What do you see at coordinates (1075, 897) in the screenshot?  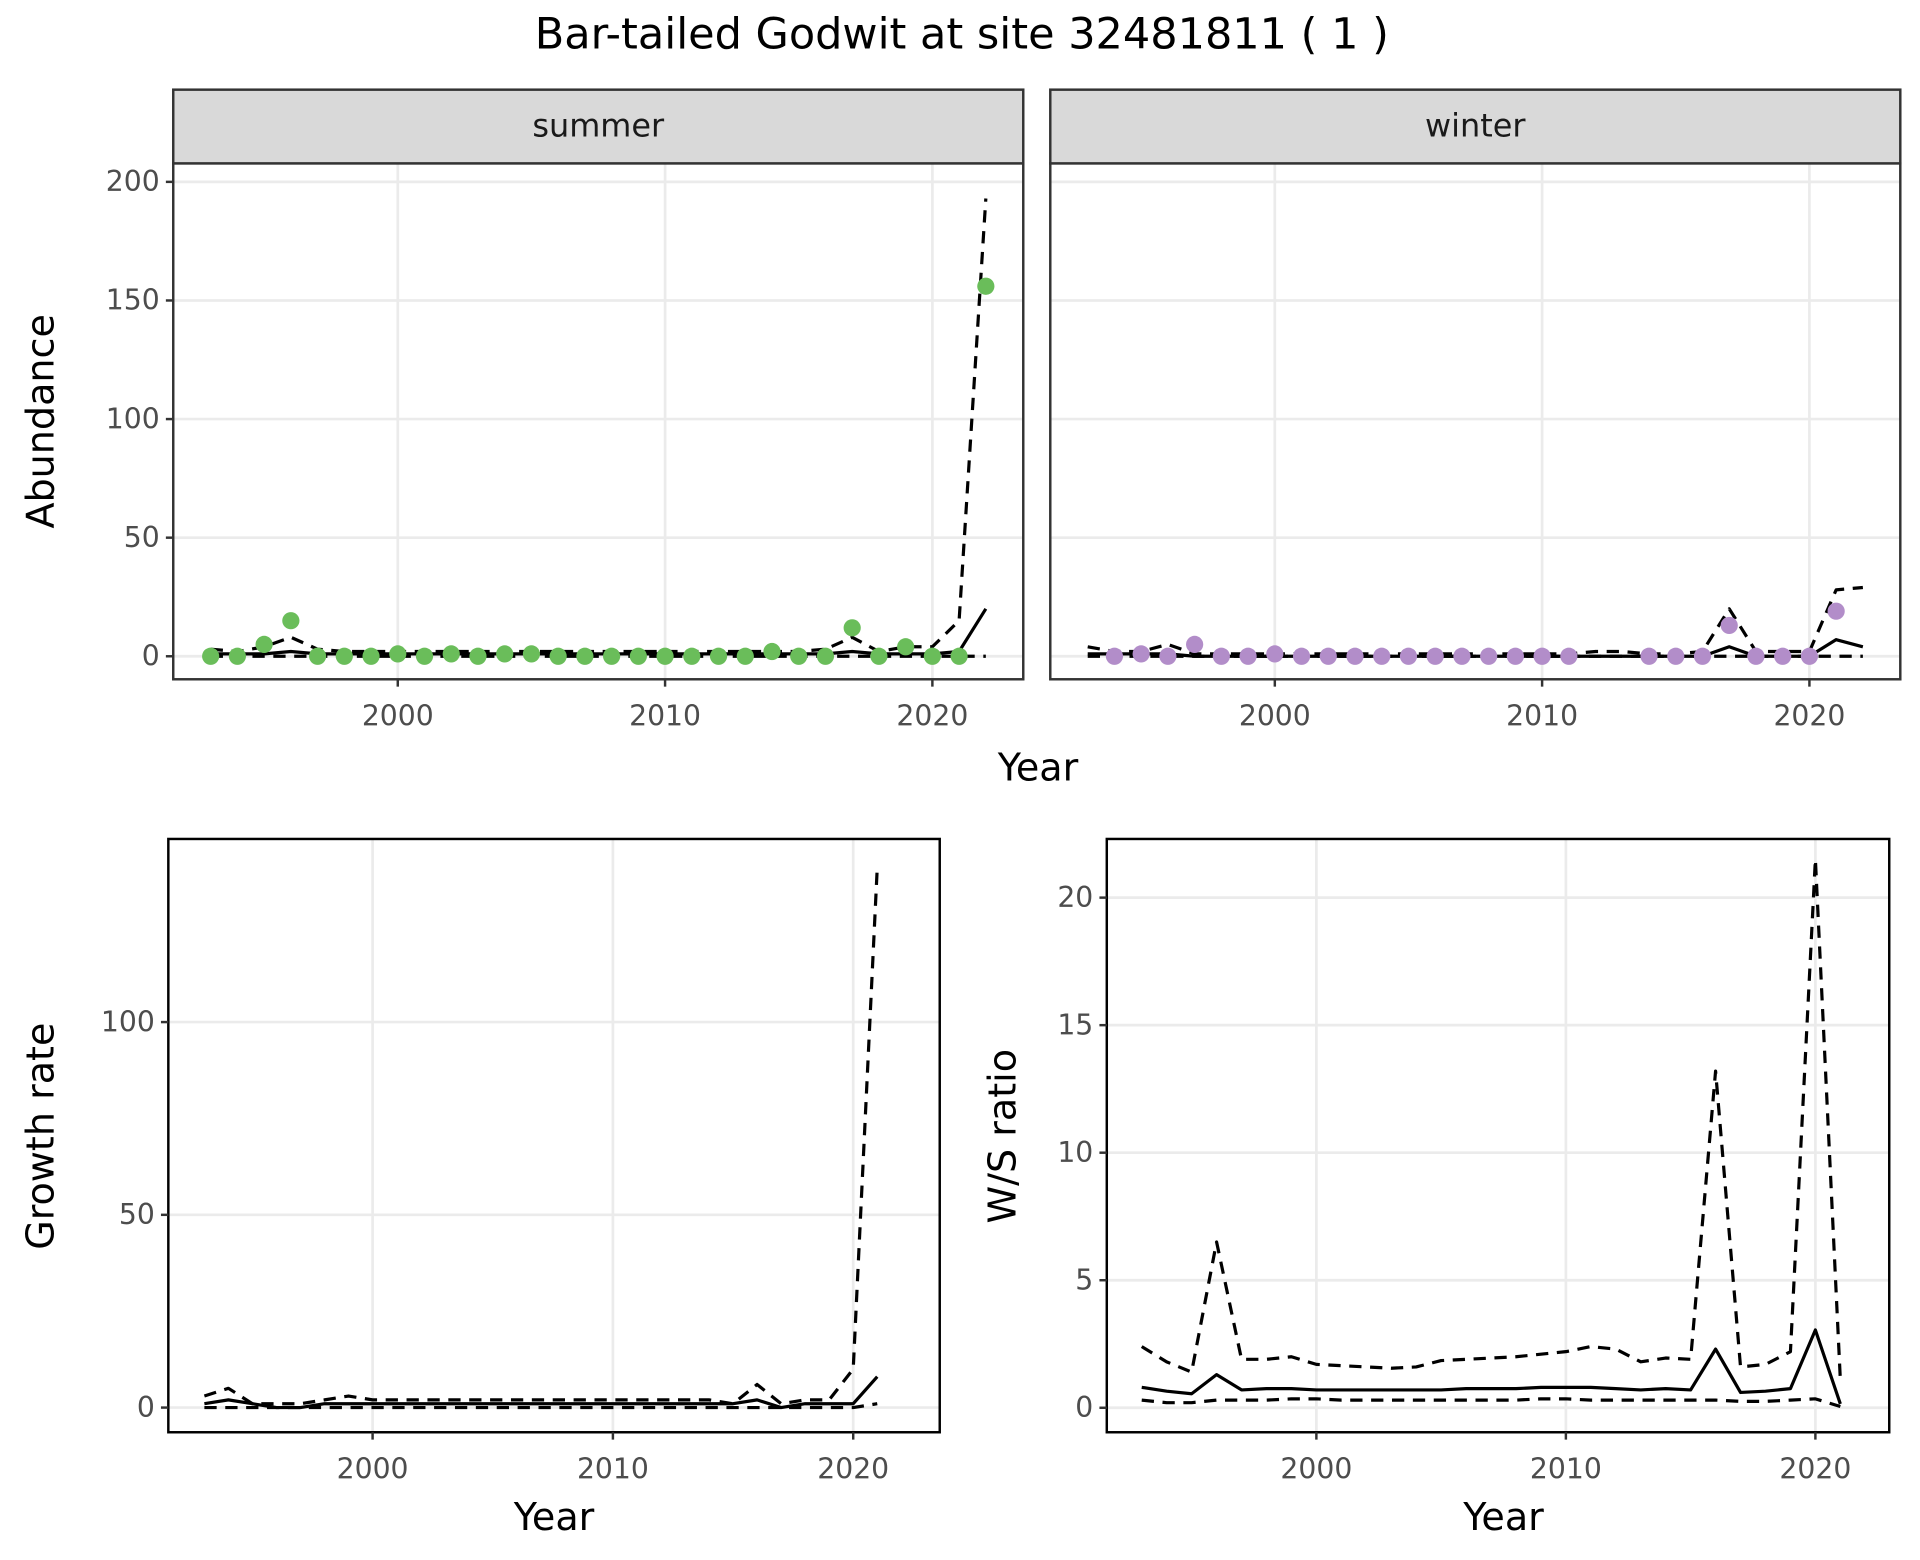 I see `y-tick-label: 20` at bounding box center [1075, 897].